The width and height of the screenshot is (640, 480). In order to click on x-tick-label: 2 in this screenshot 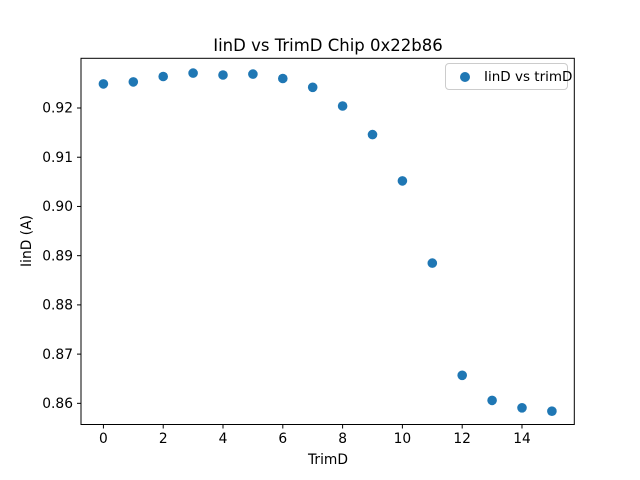, I will do `click(163, 439)`.